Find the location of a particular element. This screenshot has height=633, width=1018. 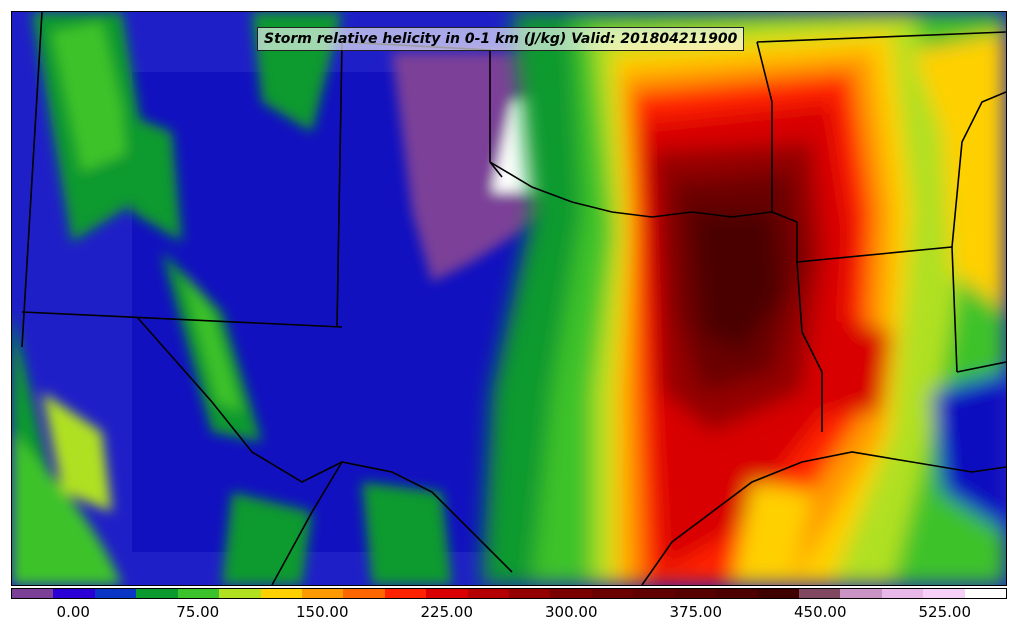

border-az-nm is located at coordinates (32, 180).